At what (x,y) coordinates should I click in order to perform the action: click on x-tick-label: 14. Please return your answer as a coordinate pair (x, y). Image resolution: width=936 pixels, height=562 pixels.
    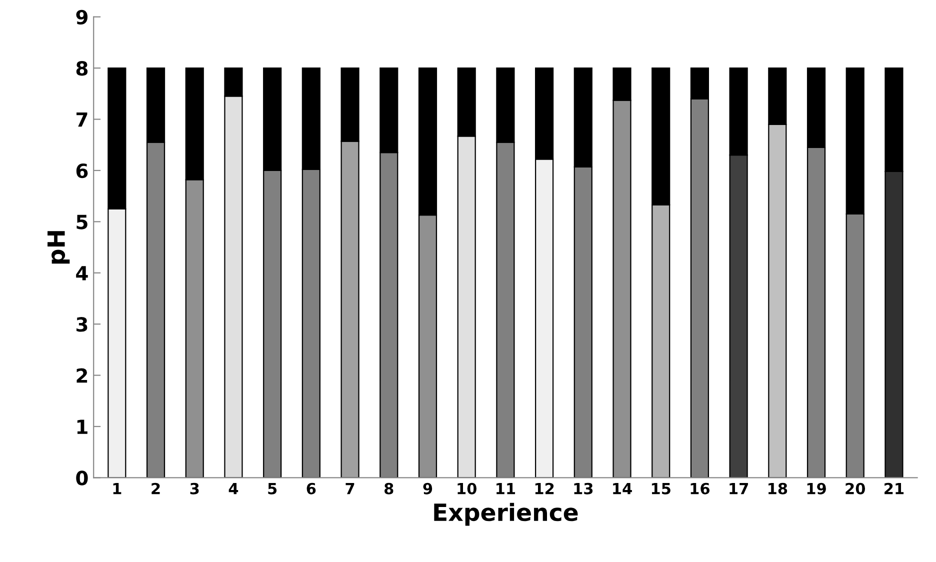
    Looking at the image, I should click on (622, 488).